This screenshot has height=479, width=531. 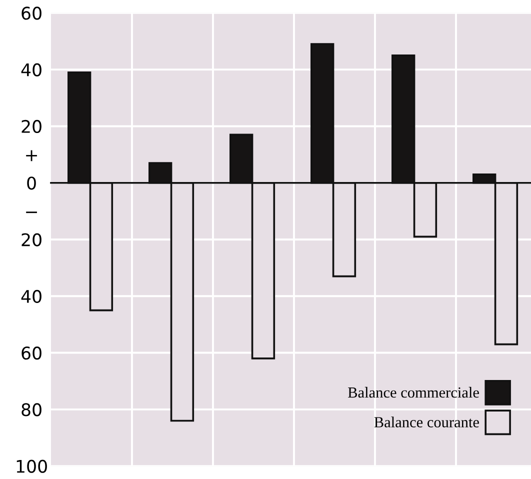 What do you see at coordinates (31, 183) in the screenshot?
I see `y-tick-label: 0` at bounding box center [31, 183].